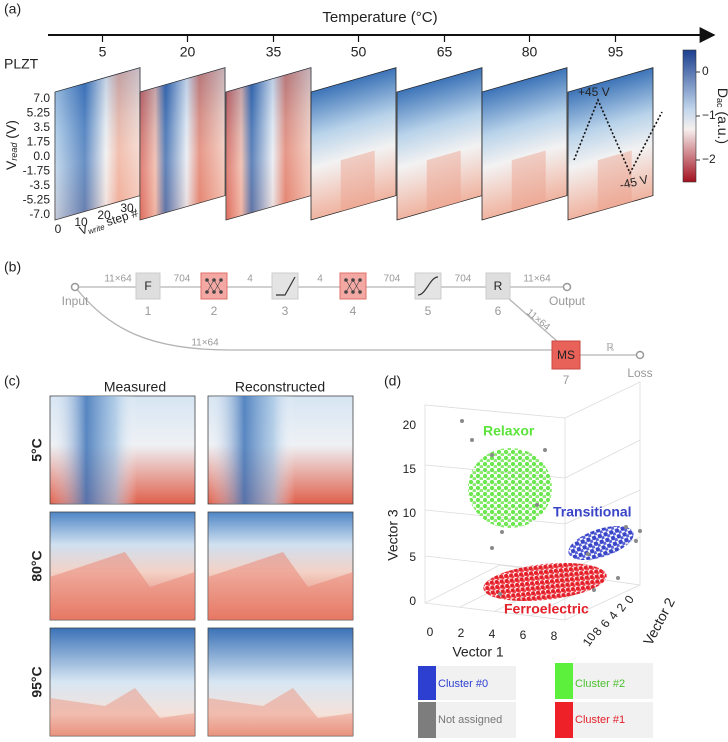 This screenshot has height=742, width=728. I want to click on symbol: D, so click(721, 93).